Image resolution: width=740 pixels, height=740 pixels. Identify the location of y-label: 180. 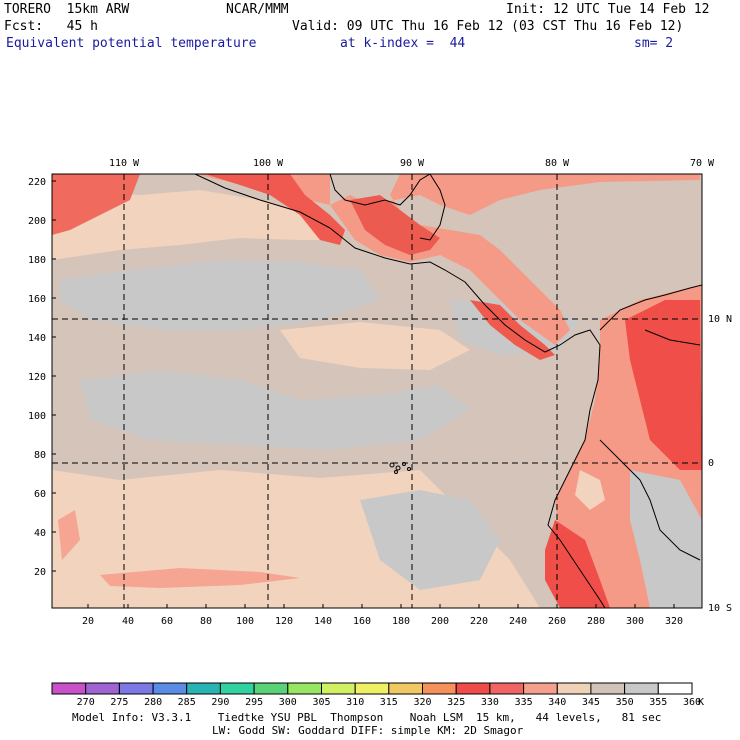
(37, 260).